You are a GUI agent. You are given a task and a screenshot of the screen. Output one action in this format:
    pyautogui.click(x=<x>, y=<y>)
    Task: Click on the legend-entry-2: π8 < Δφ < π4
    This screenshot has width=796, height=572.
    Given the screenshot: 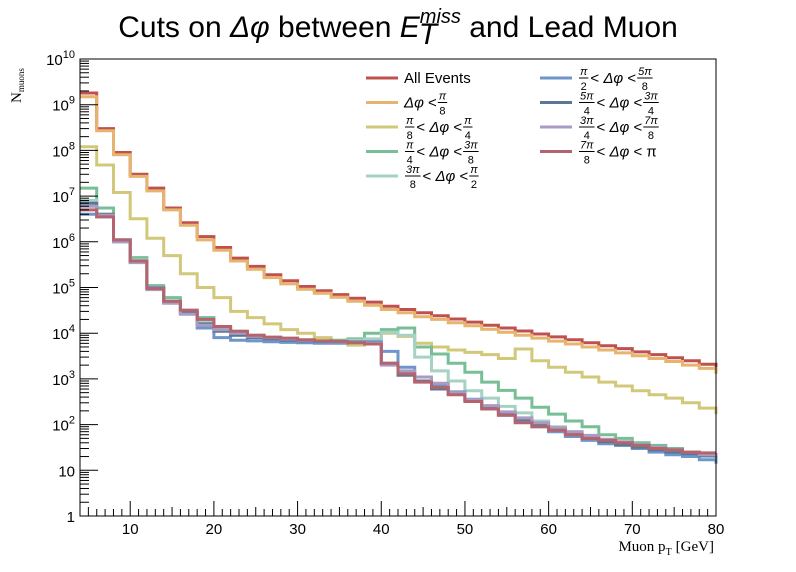 What is the action you would take?
    pyautogui.click(x=419, y=128)
    